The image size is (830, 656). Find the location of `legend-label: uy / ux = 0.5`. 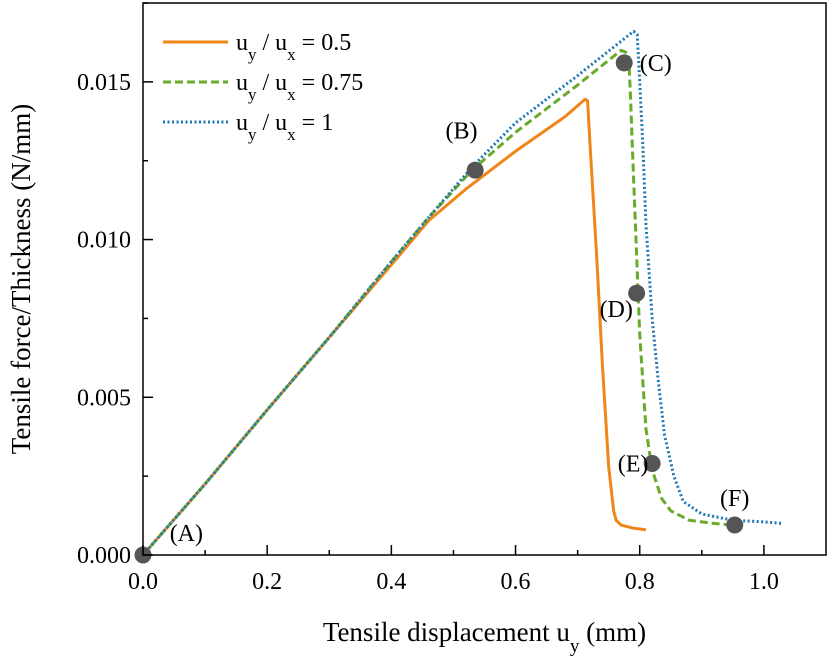

legend-label: uy / ux = 0.5 is located at coordinates (293, 47).